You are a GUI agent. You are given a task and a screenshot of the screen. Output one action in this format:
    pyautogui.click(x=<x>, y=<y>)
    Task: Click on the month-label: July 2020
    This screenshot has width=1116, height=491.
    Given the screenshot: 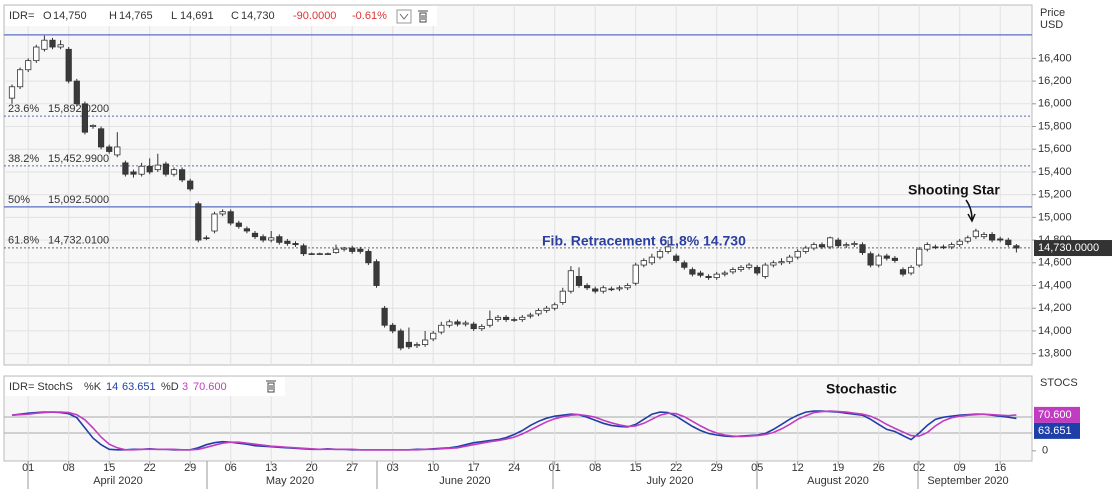 What is the action you would take?
    pyautogui.click(x=669, y=481)
    